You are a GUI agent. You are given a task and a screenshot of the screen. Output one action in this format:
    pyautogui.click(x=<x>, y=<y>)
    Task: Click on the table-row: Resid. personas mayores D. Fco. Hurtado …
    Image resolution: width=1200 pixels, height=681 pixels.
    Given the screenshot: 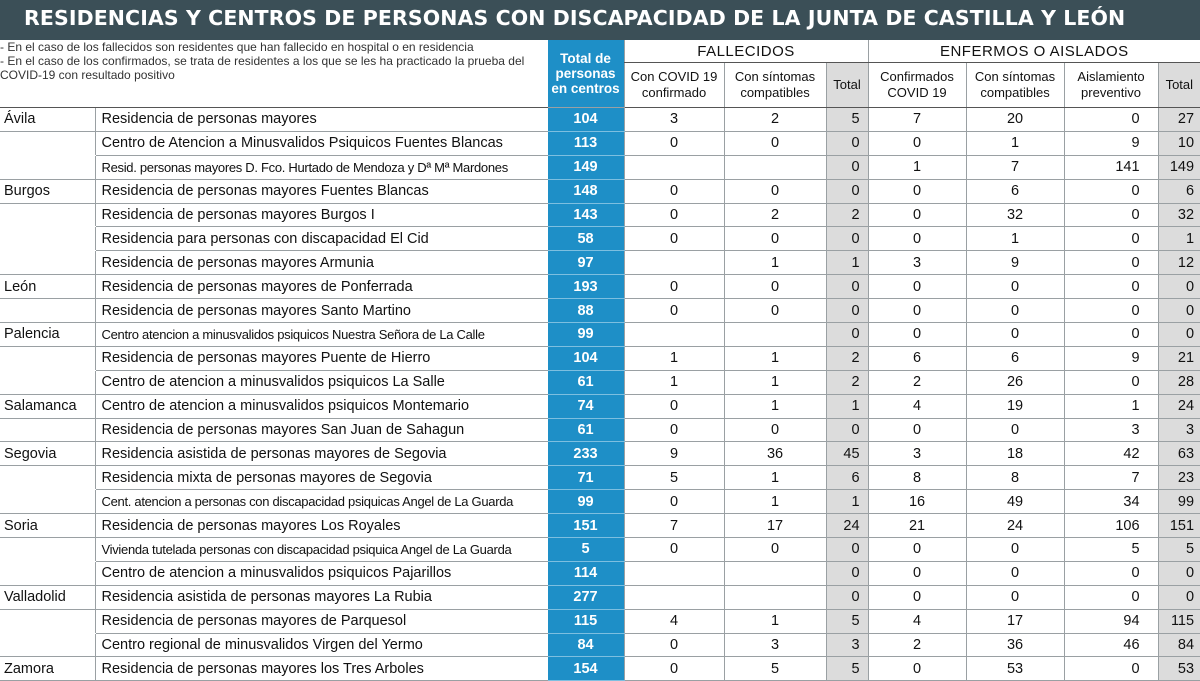 What is the action you would take?
    pyautogui.click(x=600, y=167)
    